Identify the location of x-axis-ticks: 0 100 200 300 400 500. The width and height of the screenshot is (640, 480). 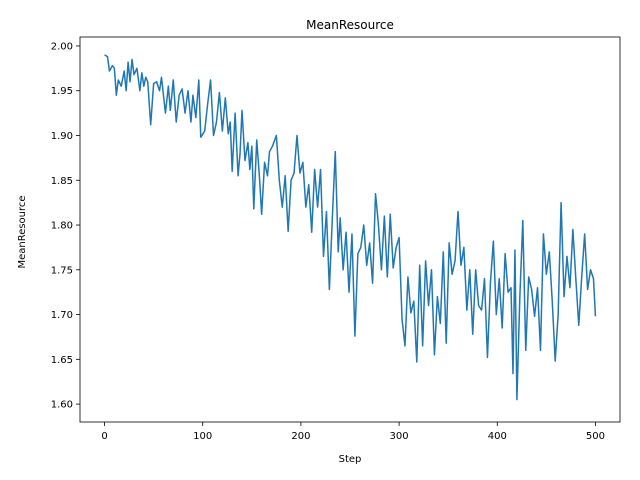
(353, 432).